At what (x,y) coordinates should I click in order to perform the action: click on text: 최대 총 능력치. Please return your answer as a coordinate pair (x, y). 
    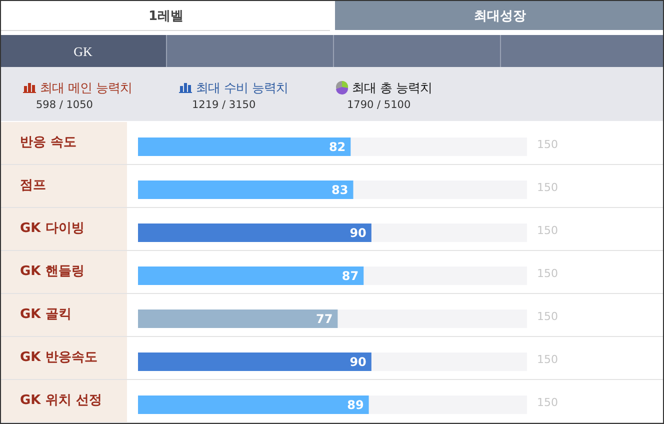
    Looking at the image, I should click on (392, 88).